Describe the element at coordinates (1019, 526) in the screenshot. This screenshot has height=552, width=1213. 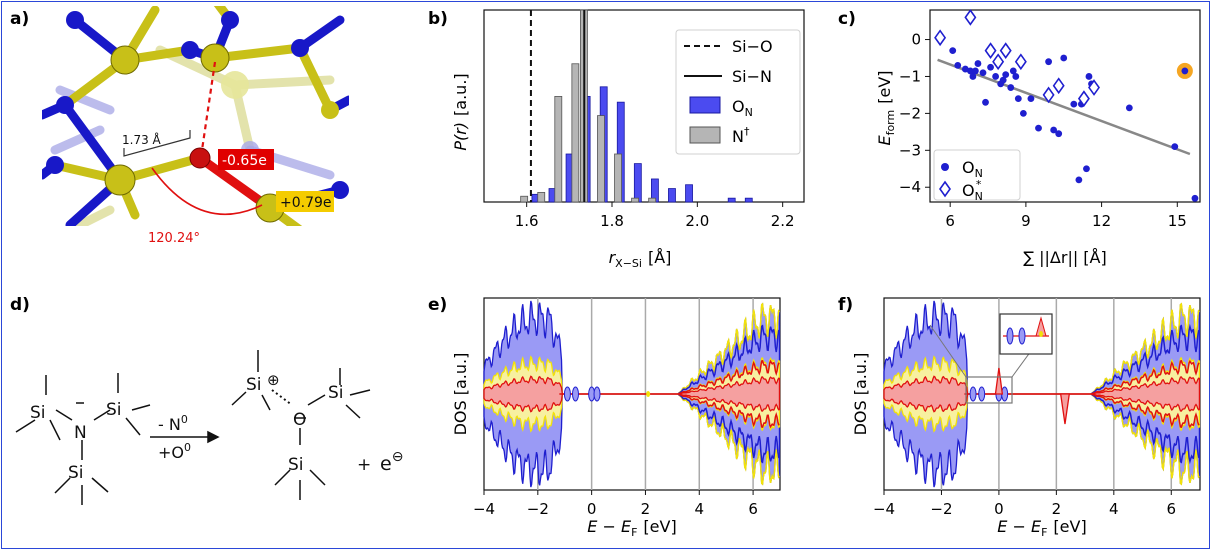
I see `panel-f-xlabel-main: E − E` at that location.